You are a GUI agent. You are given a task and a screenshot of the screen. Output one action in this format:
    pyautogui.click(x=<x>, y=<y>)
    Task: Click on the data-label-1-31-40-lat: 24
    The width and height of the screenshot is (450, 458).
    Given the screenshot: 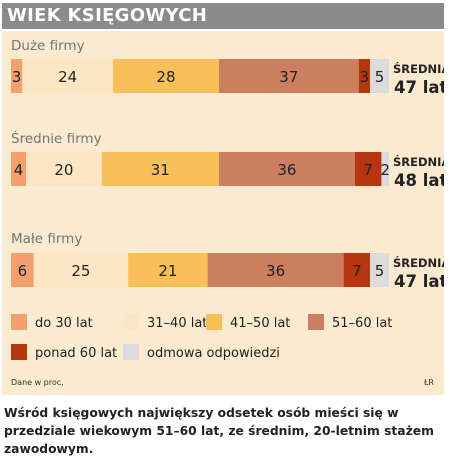 What is the action you would take?
    pyautogui.click(x=67, y=77)
    